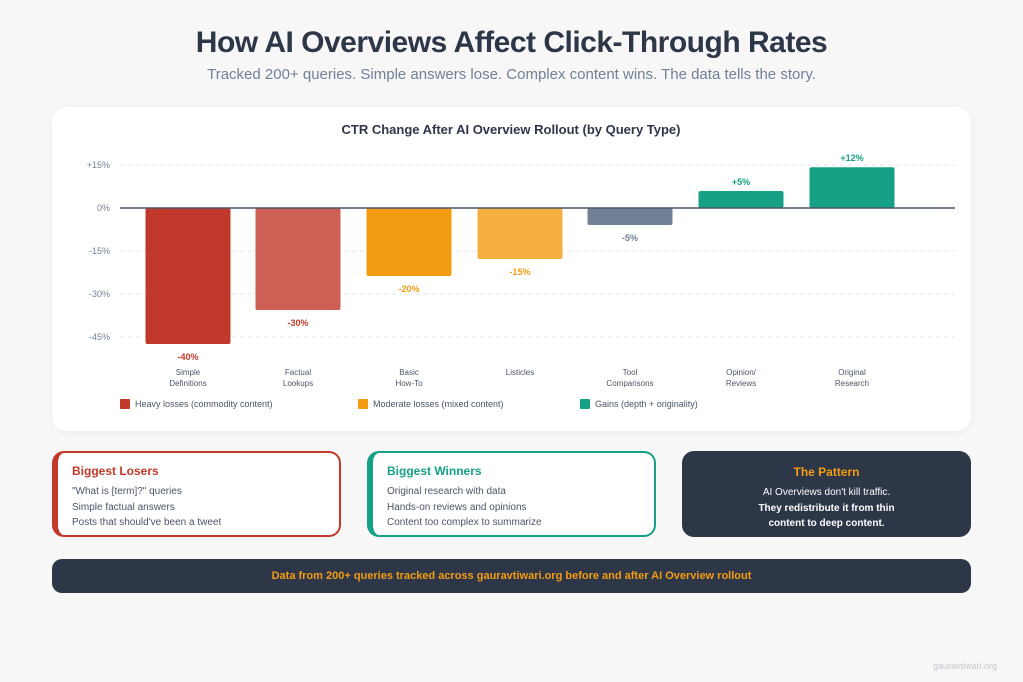  Describe the element at coordinates (127, 491) in the screenshot. I see `loser-item: "What is [term]?" queries` at that location.